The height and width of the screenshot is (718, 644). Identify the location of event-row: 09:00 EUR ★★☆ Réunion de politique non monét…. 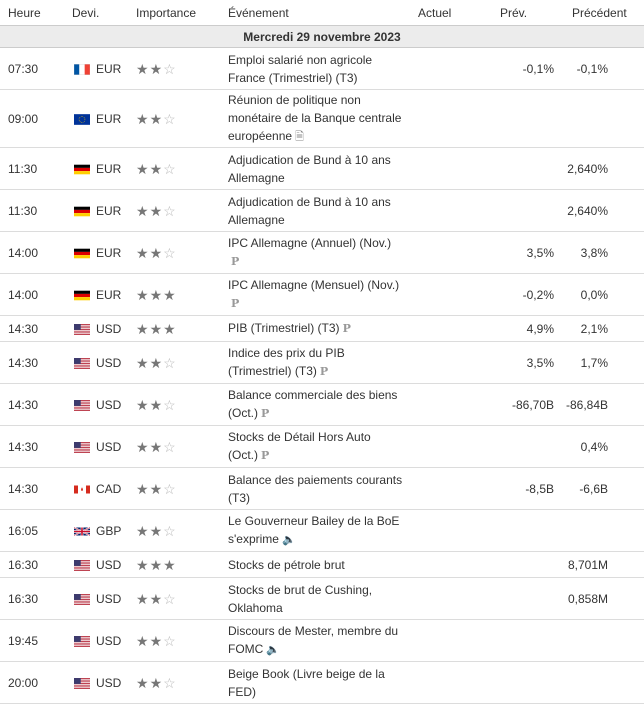
(322, 118).